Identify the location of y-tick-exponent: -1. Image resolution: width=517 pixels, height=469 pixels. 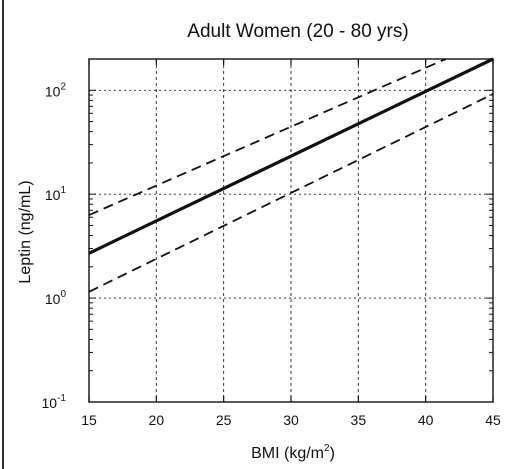
(61, 398).